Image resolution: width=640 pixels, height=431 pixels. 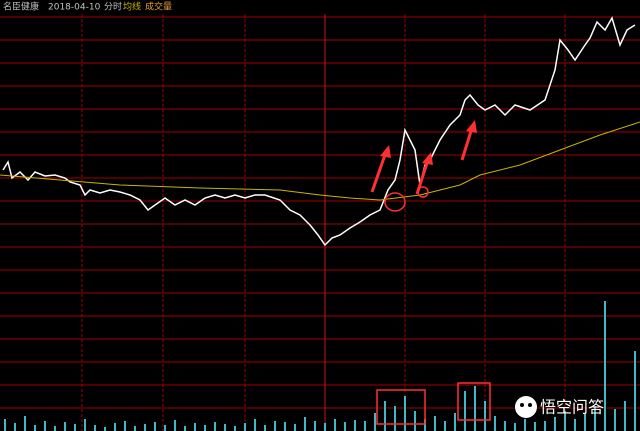 I want to click on stock-name: 名臣健康, so click(x=21, y=7).